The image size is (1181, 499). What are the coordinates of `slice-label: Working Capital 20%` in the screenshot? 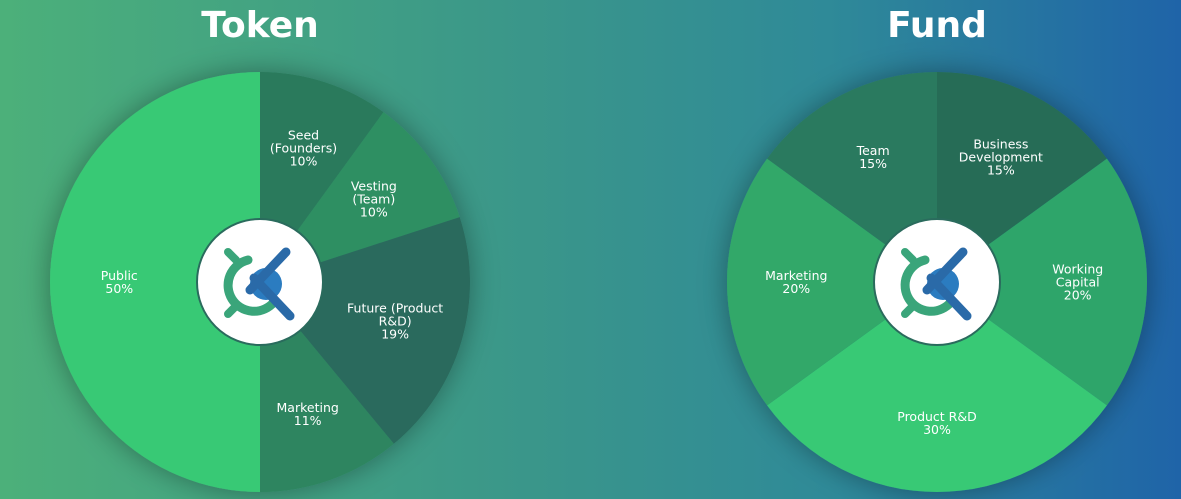 It's located at (1078, 282).